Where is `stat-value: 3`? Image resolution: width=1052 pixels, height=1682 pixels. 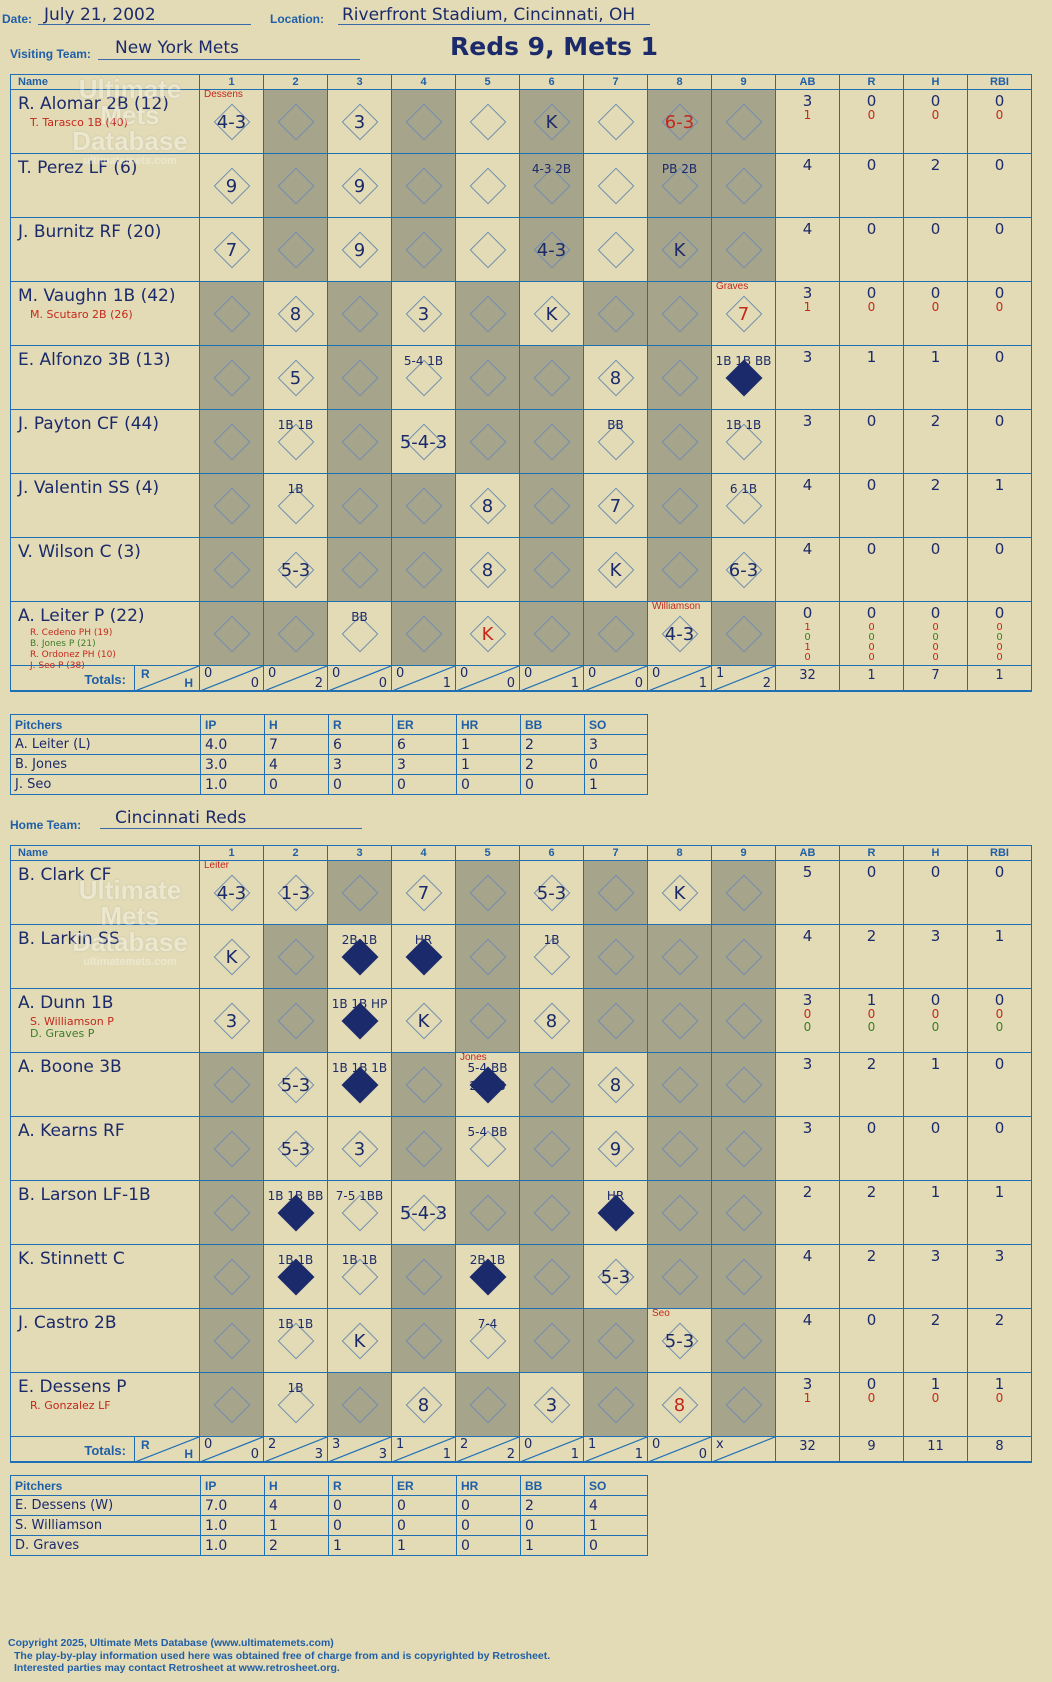 stat-value: 3 is located at coordinates (807, 421).